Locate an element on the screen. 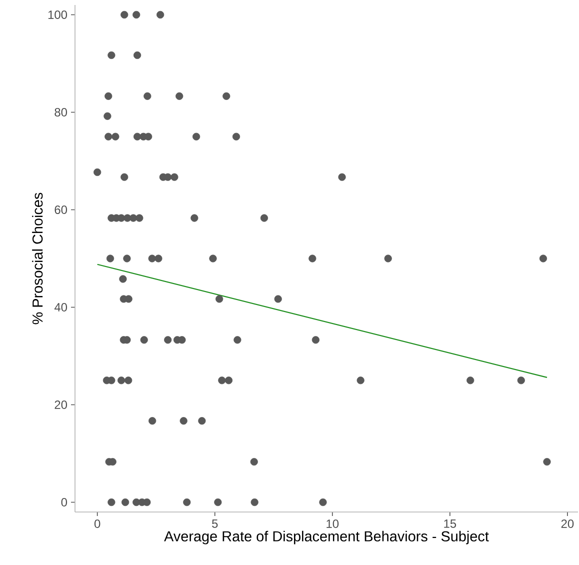 The width and height of the screenshot is (579, 565). x-tick-label: 0 is located at coordinates (97, 524).